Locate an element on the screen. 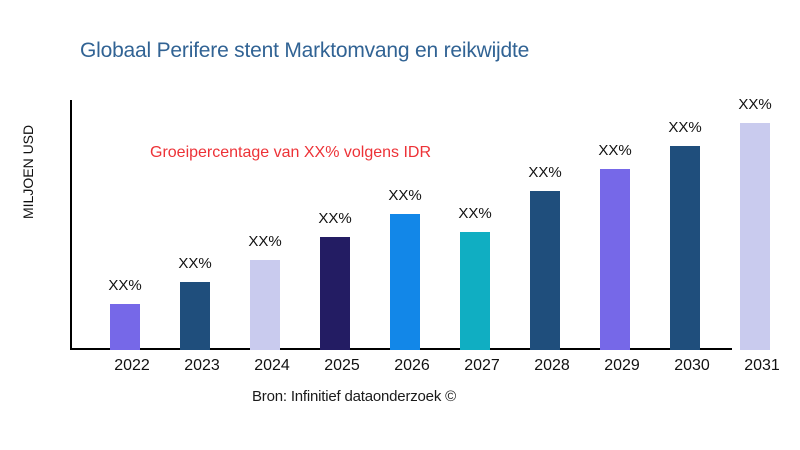  source-caption: Bron: Infinitief dataonderzoek © is located at coordinates (354, 396).